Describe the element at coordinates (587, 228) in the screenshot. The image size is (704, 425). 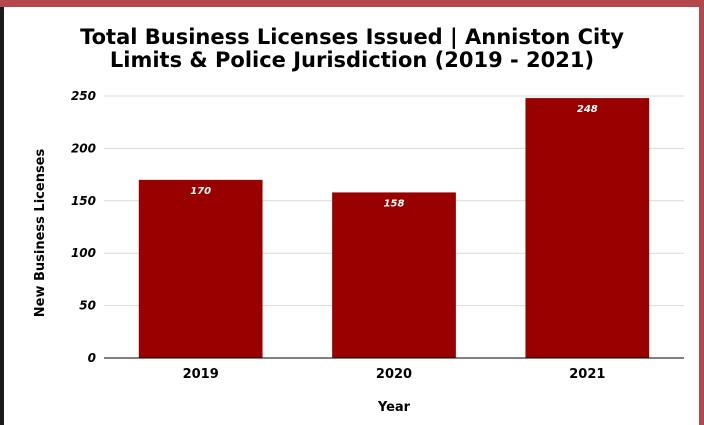
I see `bar-2021` at that location.